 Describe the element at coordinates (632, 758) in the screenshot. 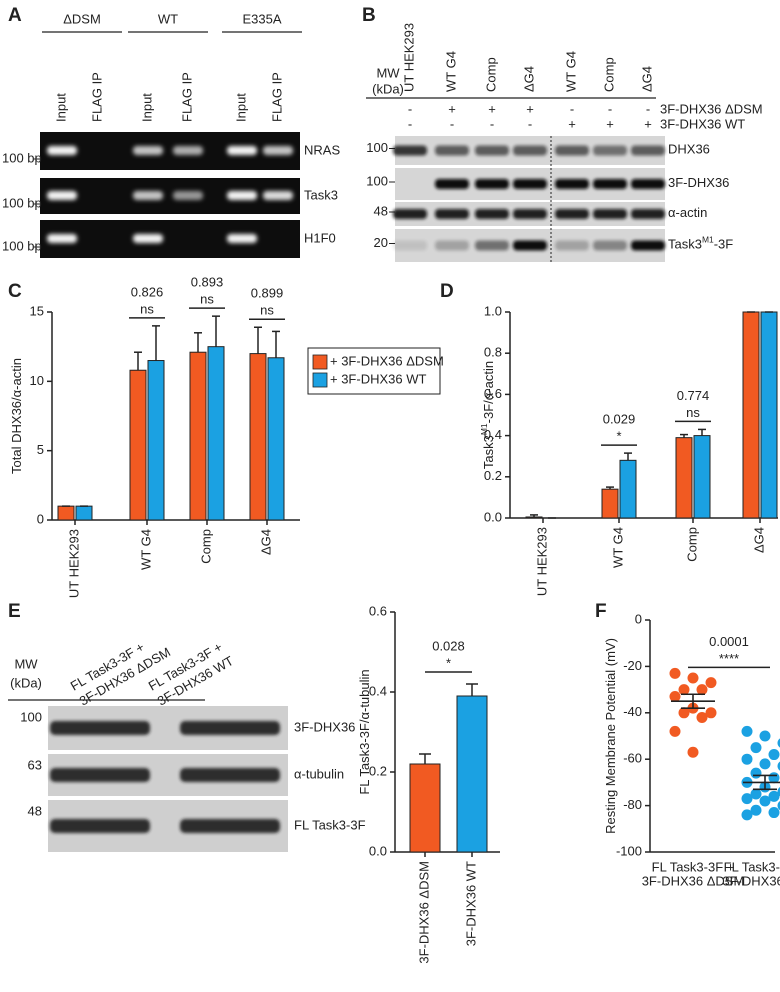

I see `y-tick-label: -60` at that location.